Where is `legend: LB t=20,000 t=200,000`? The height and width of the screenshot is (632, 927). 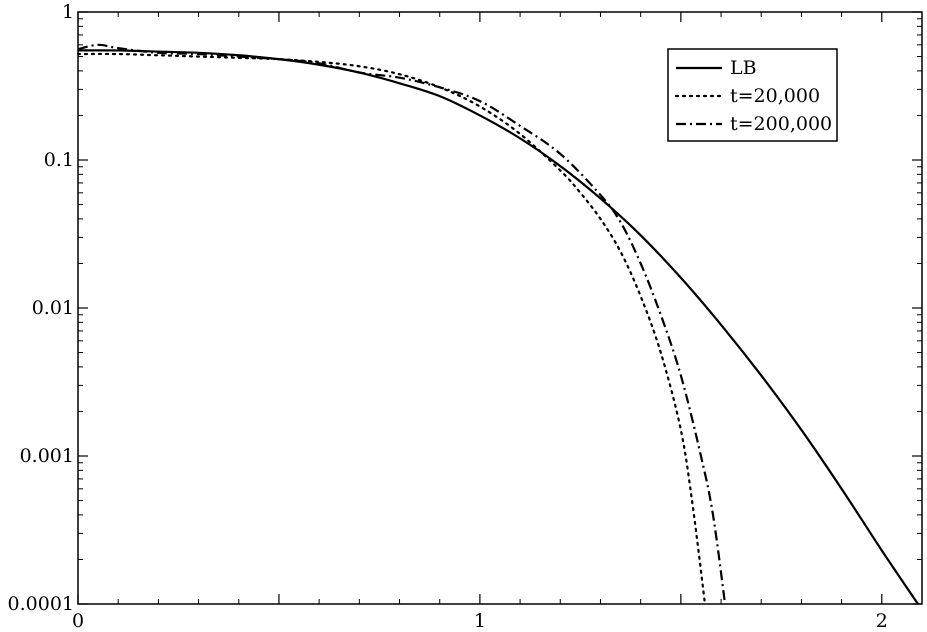
legend: LB t=20,000 t=200,000 is located at coordinates (752, 95).